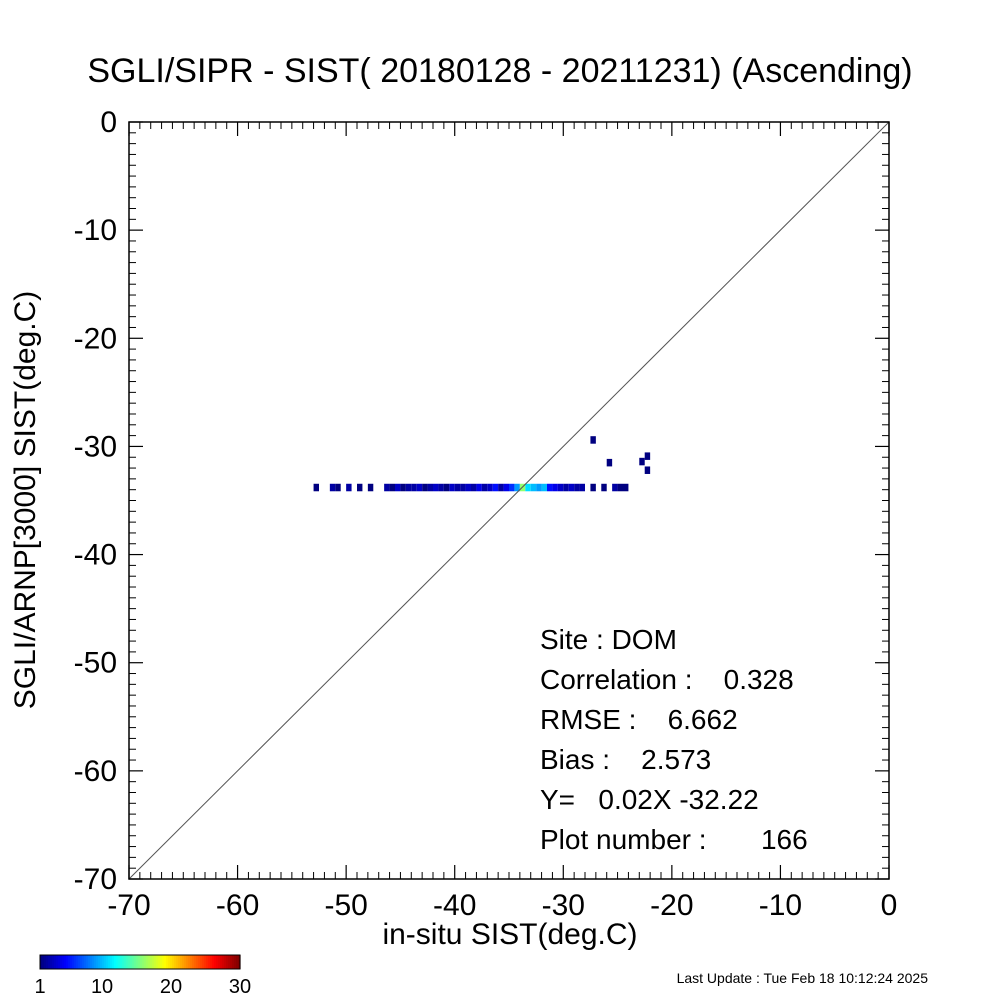 This screenshot has width=1000, height=1000. Describe the element at coordinates (142, 976) in the screenshot. I see `colorbar: 1 10 20 30` at that location.